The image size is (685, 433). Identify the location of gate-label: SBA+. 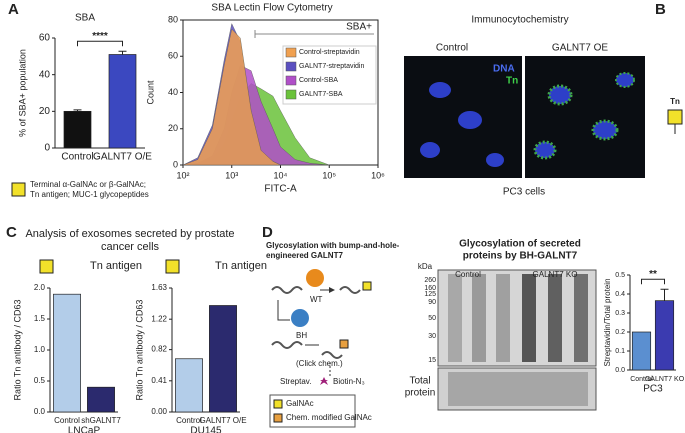
(359, 27).